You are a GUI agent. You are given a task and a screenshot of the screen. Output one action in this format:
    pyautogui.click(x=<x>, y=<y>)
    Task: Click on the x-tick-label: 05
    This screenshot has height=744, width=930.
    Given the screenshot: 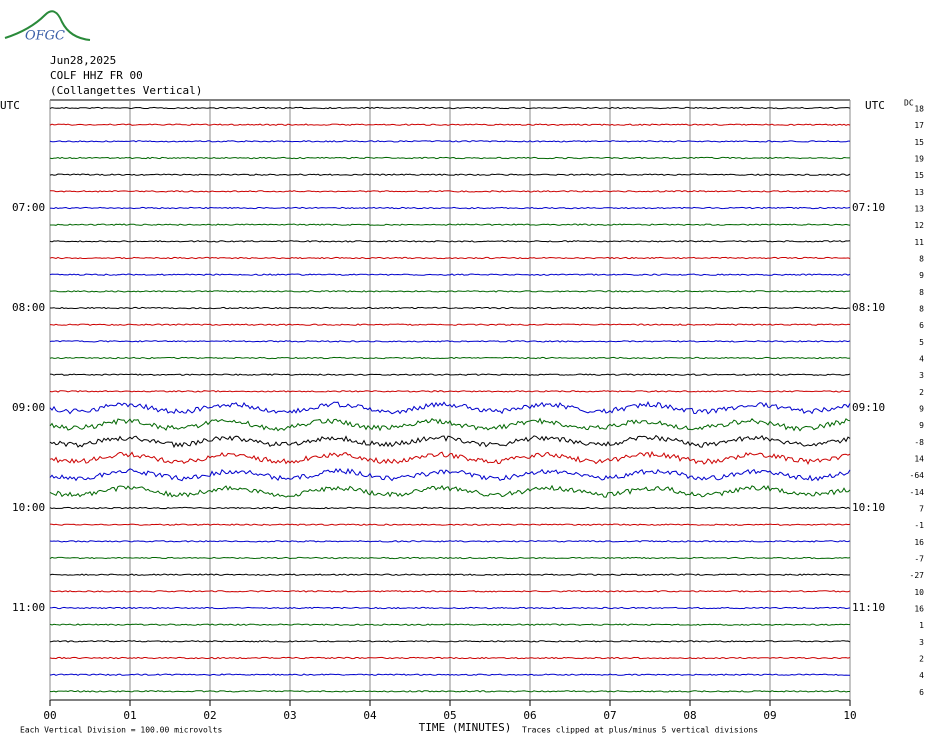 What is the action you would take?
    pyautogui.click(x=449, y=715)
    